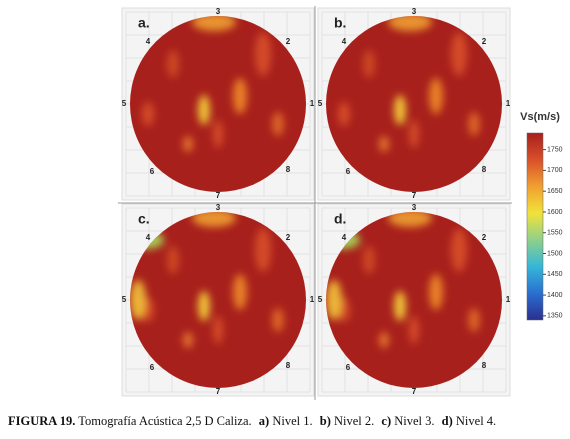 The image size is (570, 439). Describe the element at coordinates (555, 212) in the screenshot. I see `colorbar-tick-label: 1600` at that location.